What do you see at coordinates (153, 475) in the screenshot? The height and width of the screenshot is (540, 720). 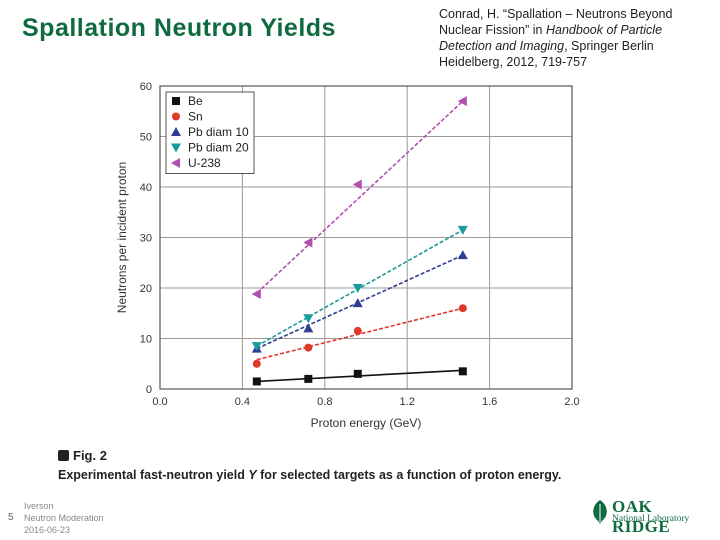 I see `caption-text: Experimental fast-neutron yield` at bounding box center [153, 475].